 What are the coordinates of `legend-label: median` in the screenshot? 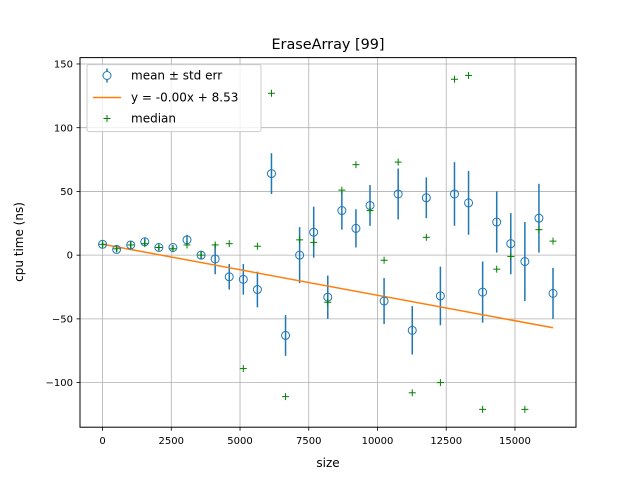 It's located at (153, 119).